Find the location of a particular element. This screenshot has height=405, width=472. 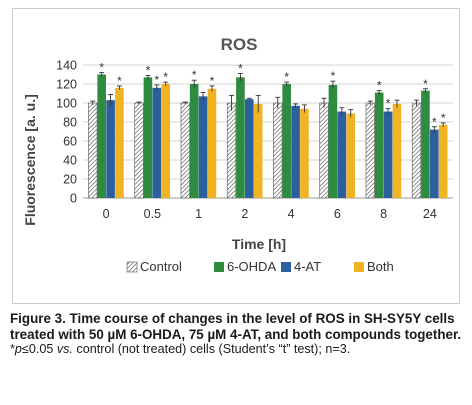

y-tick-label-60: 60 is located at coordinates (70, 142).